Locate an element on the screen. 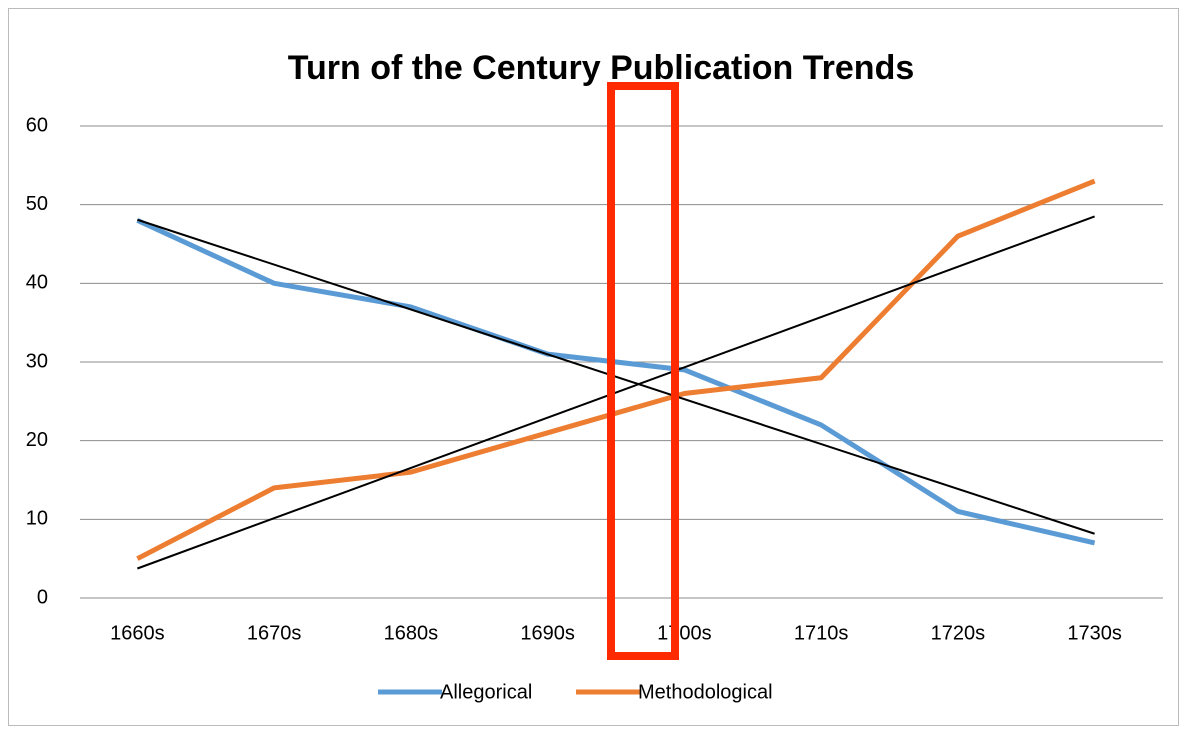 This screenshot has height=734, width=1187. y-tick-label: 60 is located at coordinates (37, 125).